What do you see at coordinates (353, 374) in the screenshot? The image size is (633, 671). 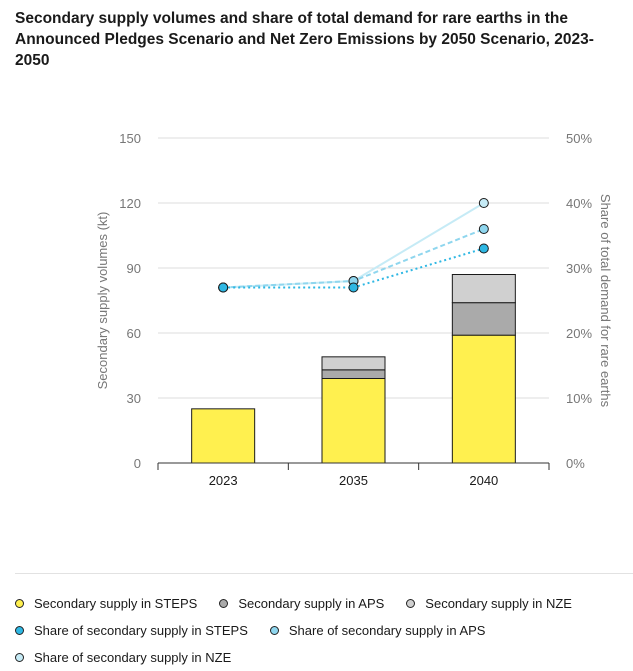 I see `bar-aps-2035` at bounding box center [353, 374].